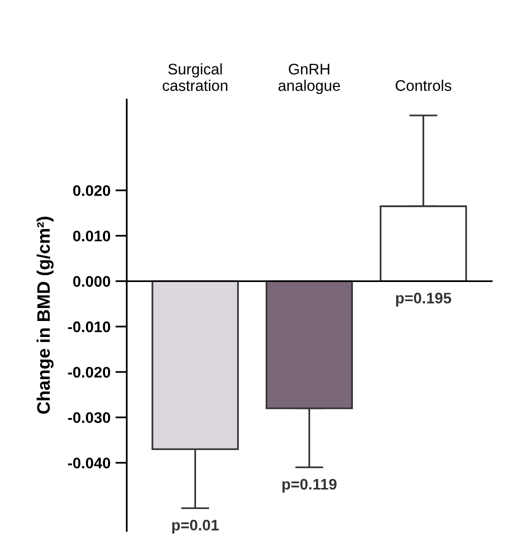 Image resolution: width=507 pixels, height=553 pixels. I want to click on y-tick-label: -0.010, so click(89, 326).